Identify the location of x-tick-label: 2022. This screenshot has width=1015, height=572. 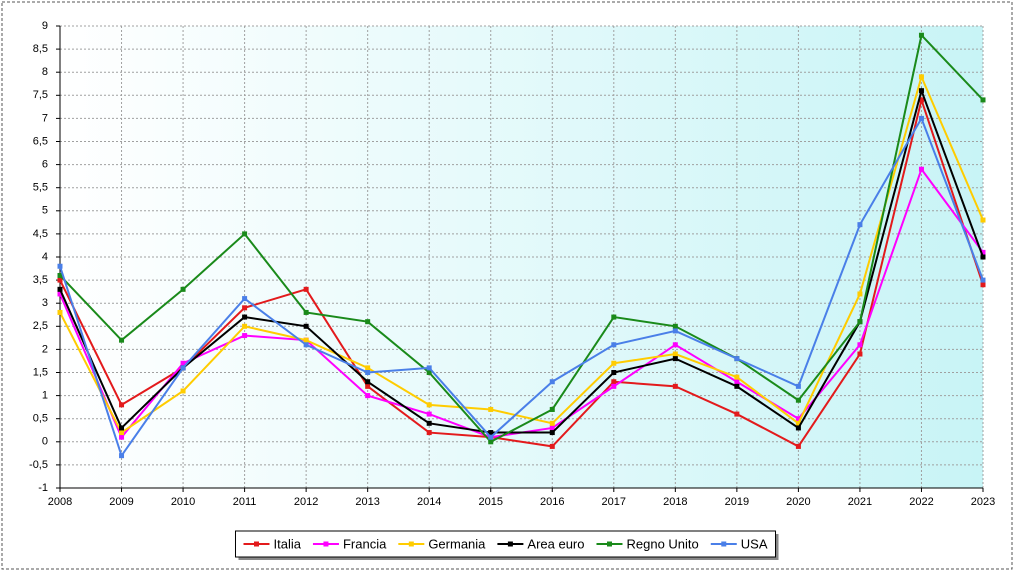
(921, 502).